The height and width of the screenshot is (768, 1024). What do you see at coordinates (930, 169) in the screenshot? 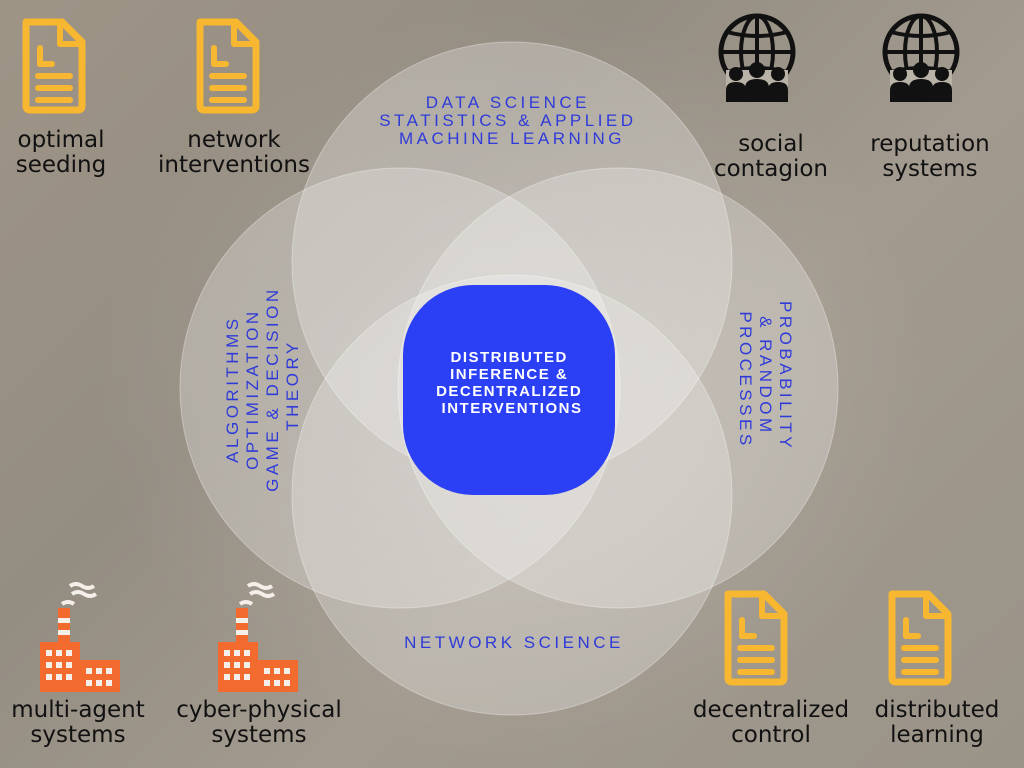
I see `label-reputation-systems-line-2: systems` at bounding box center [930, 169].